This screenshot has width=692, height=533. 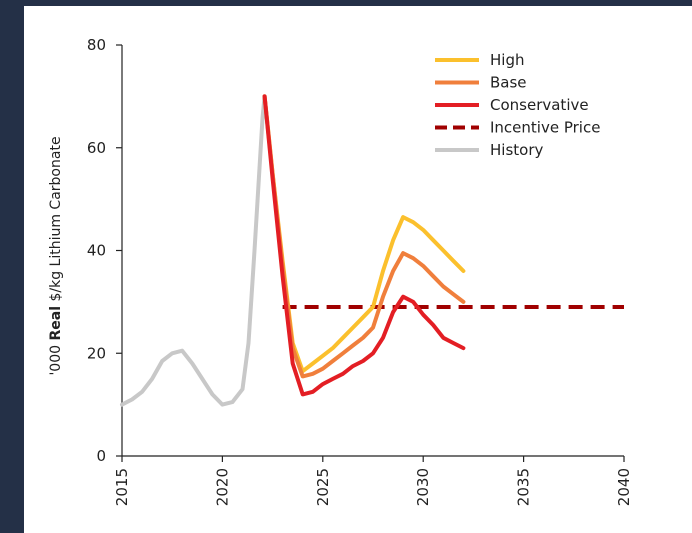 I want to click on x-tick-label: 2035, so click(x=524, y=487).